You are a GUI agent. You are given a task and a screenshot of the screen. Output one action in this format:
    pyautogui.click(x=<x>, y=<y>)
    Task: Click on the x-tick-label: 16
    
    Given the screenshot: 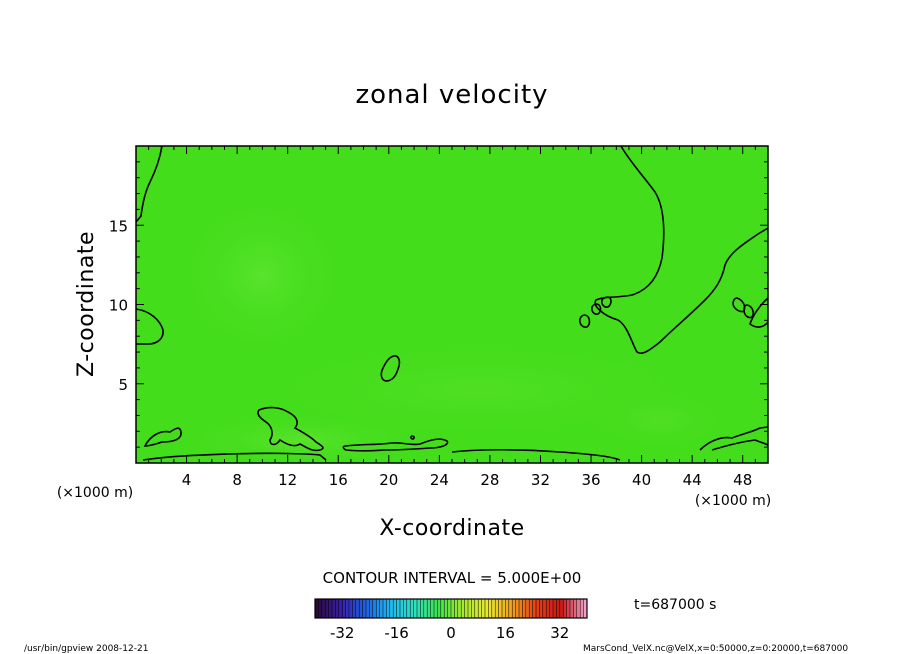 What is the action you would take?
    pyautogui.click(x=338, y=480)
    